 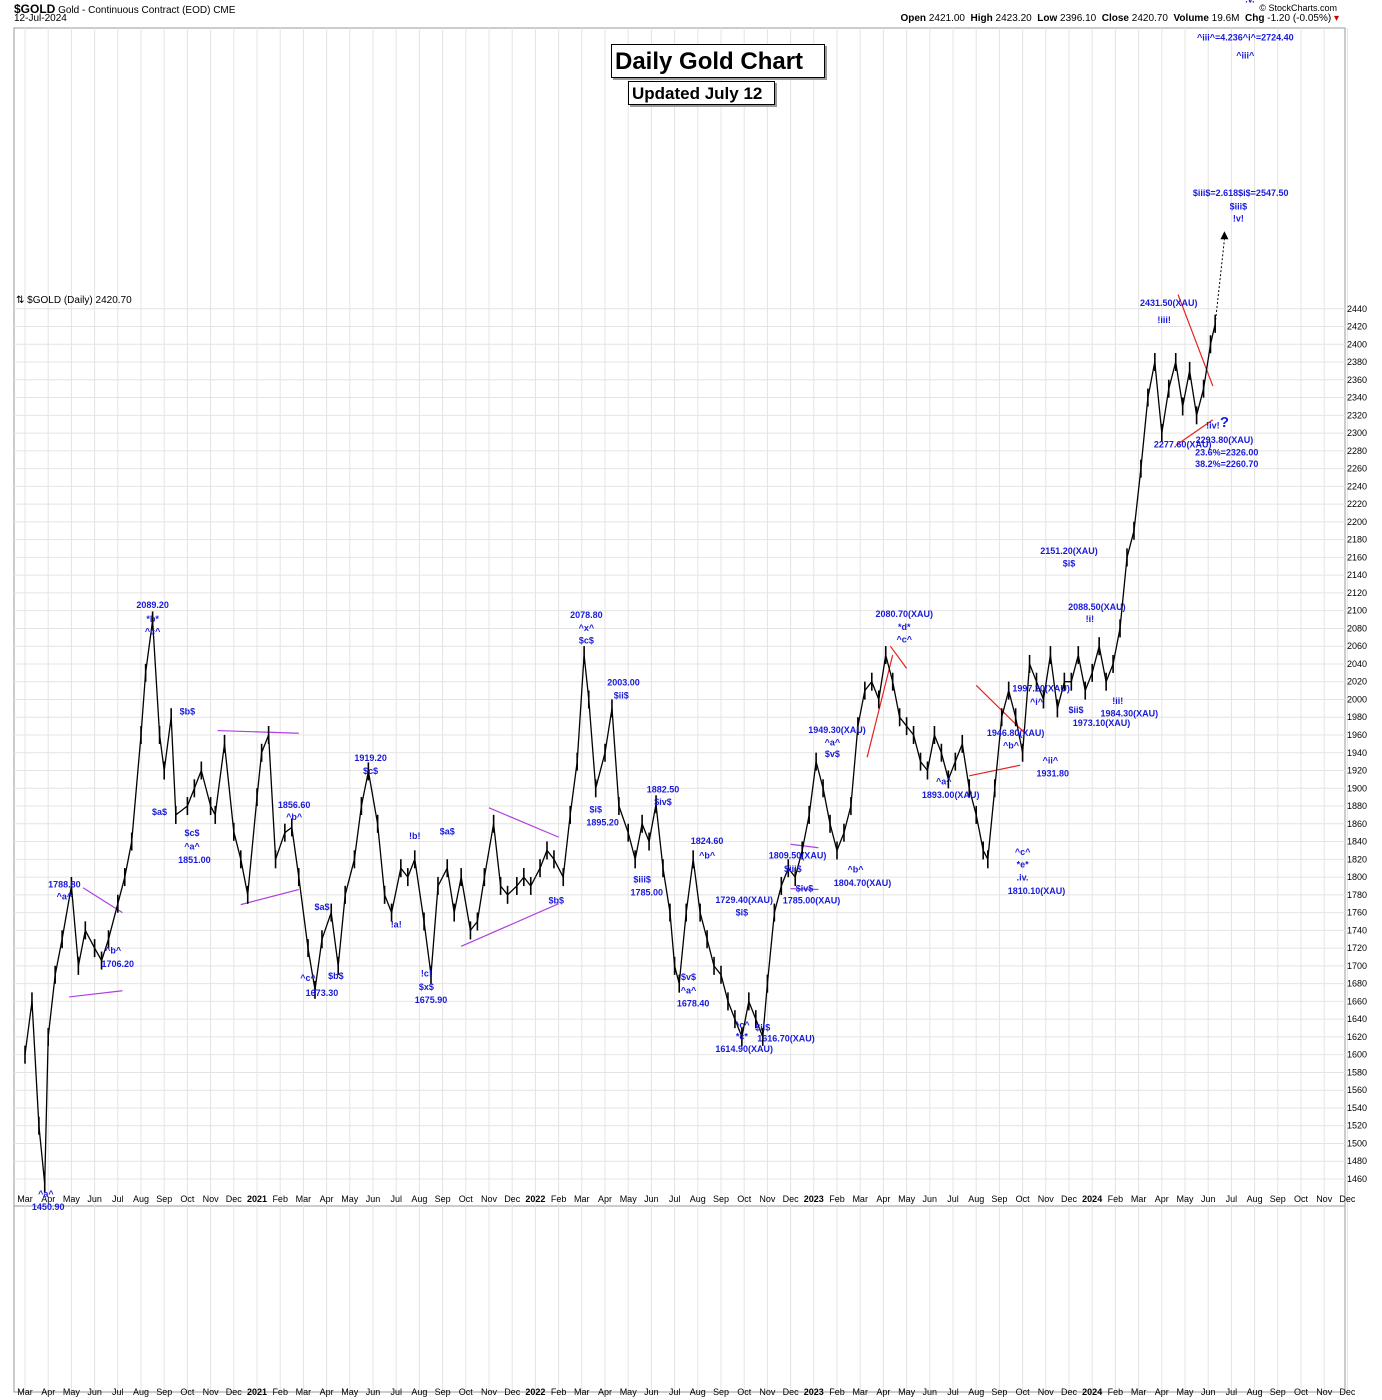 I want to click on wave-label: 1450.90, so click(x=48, y=1207).